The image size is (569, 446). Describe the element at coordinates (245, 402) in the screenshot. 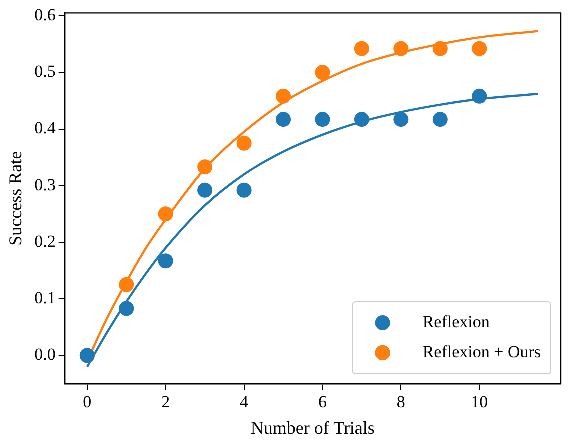

I see `x-tick-label: 4` at that location.